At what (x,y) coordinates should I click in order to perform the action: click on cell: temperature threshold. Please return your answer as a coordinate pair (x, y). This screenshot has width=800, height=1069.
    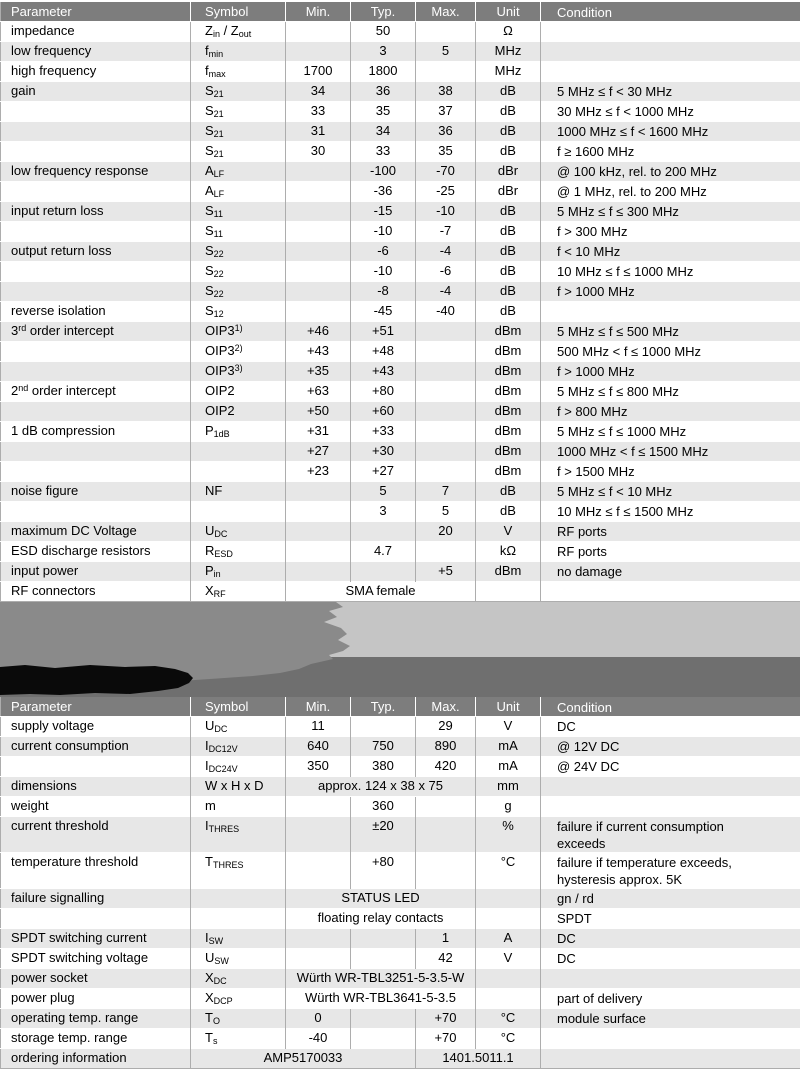
    Looking at the image, I should click on (96, 871).